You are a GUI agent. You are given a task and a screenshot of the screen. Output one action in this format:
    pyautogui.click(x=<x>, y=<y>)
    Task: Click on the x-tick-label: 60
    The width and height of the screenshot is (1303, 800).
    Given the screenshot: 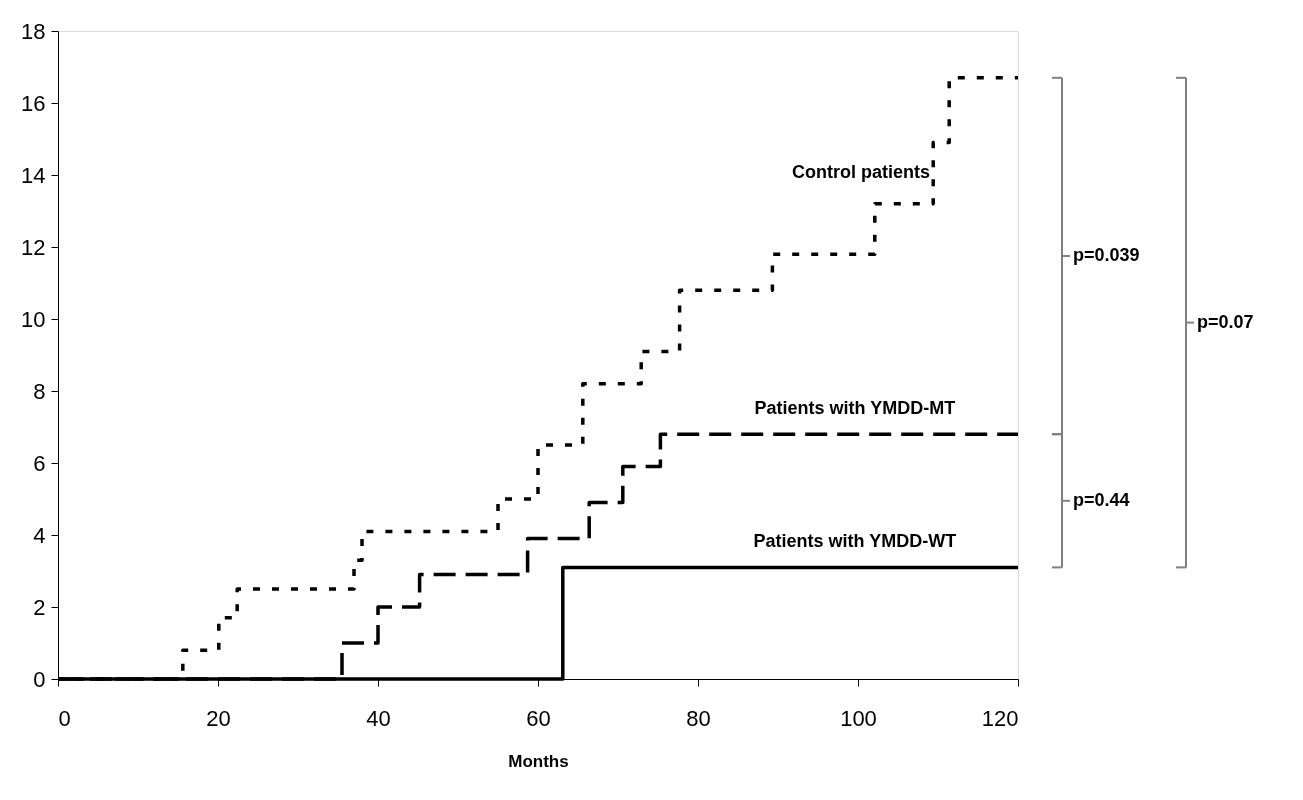 What is the action you would take?
    pyautogui.click(x=538, y=718)
    